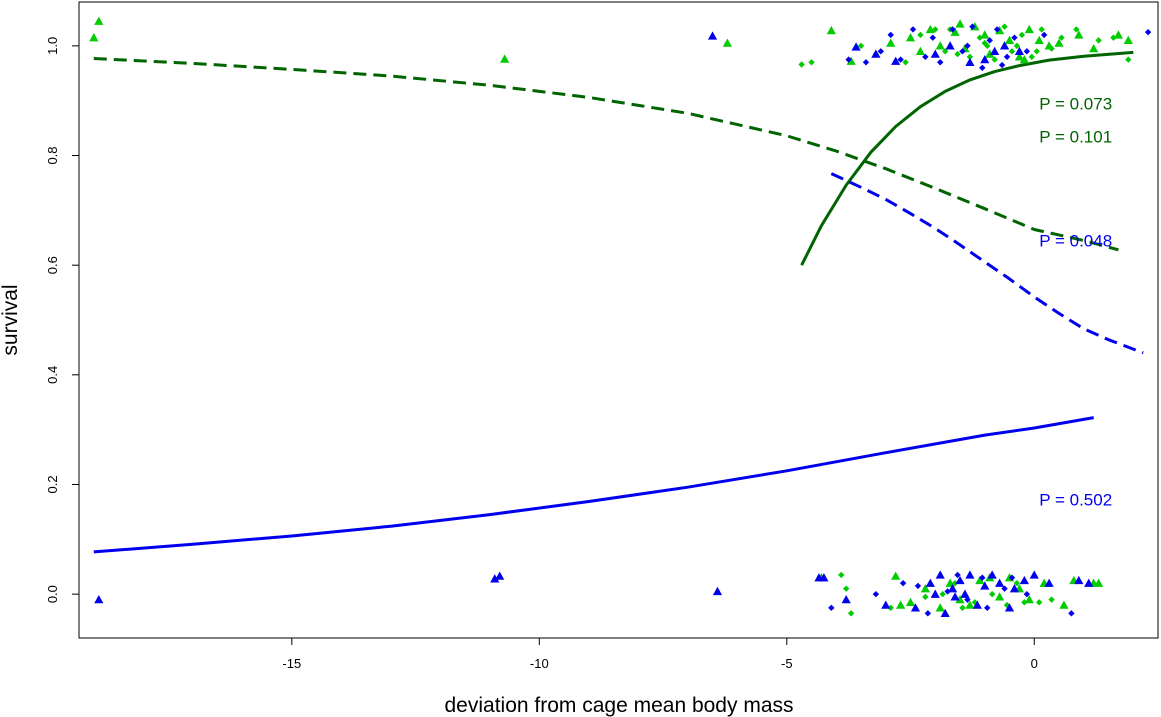  I want to click on p-value-label: P = 0.073, so click(1075, 103).